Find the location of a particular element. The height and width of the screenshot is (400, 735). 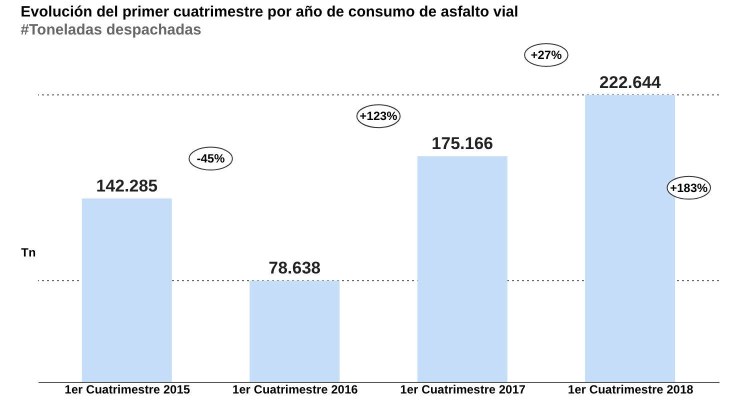

data-label: 142.285 is located at coordinates (127, 186).